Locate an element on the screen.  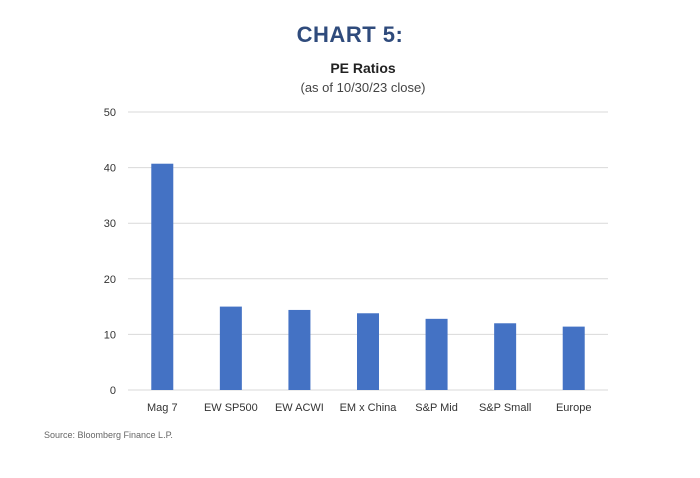
y-tick-label: 50 is located at coordinates (110, 113).